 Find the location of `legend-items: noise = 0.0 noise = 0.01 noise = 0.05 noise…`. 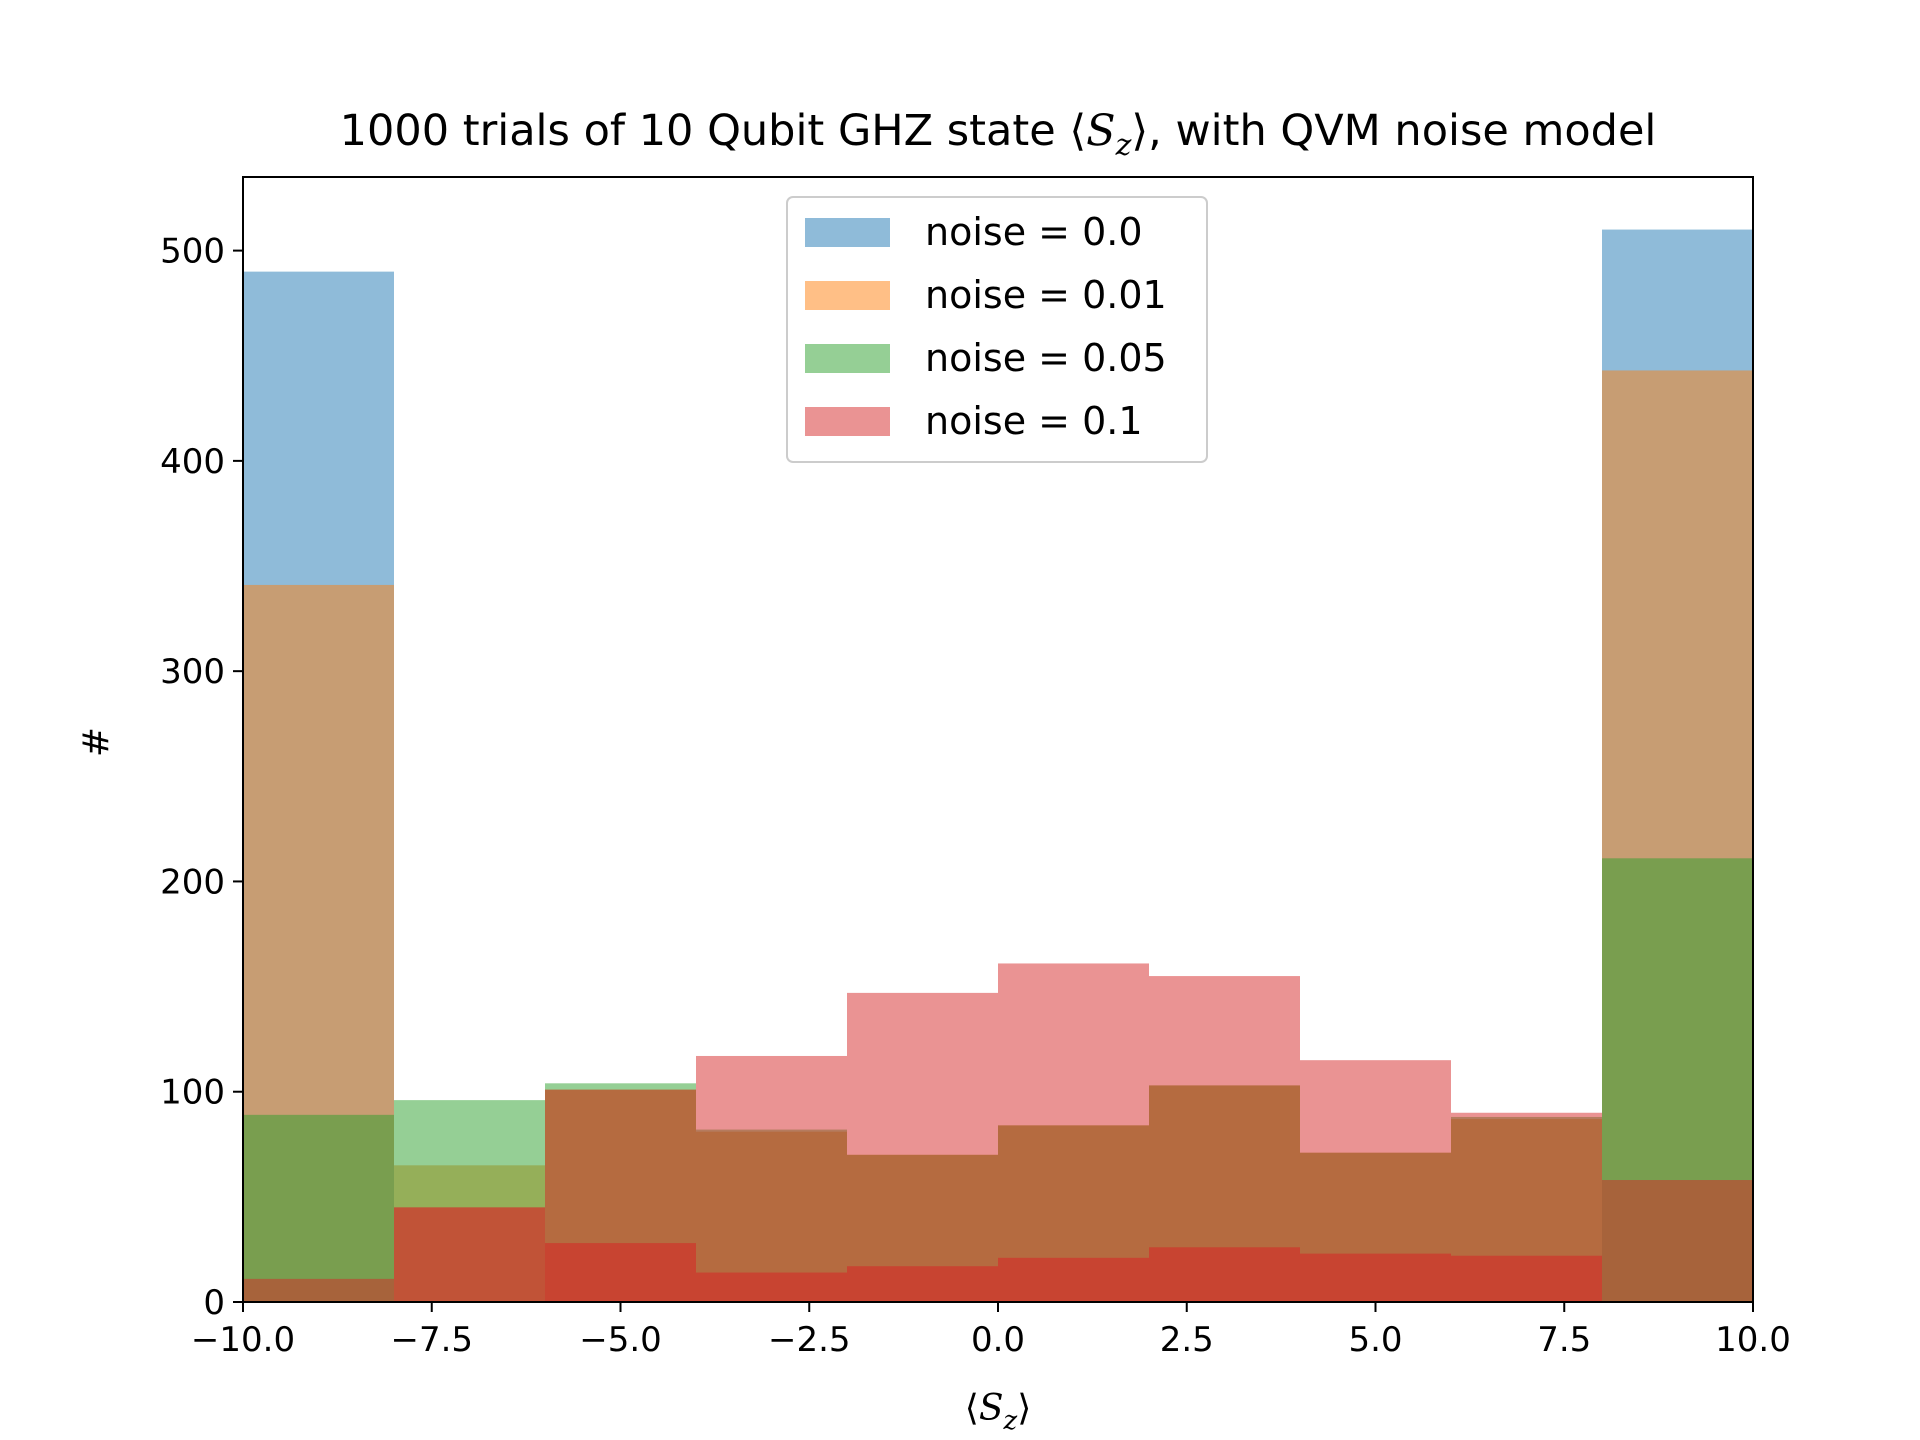

legend-items: noise = 0.0 noise = 0.01 noise = 0.05 noise… is located at coordinates (986, 326).